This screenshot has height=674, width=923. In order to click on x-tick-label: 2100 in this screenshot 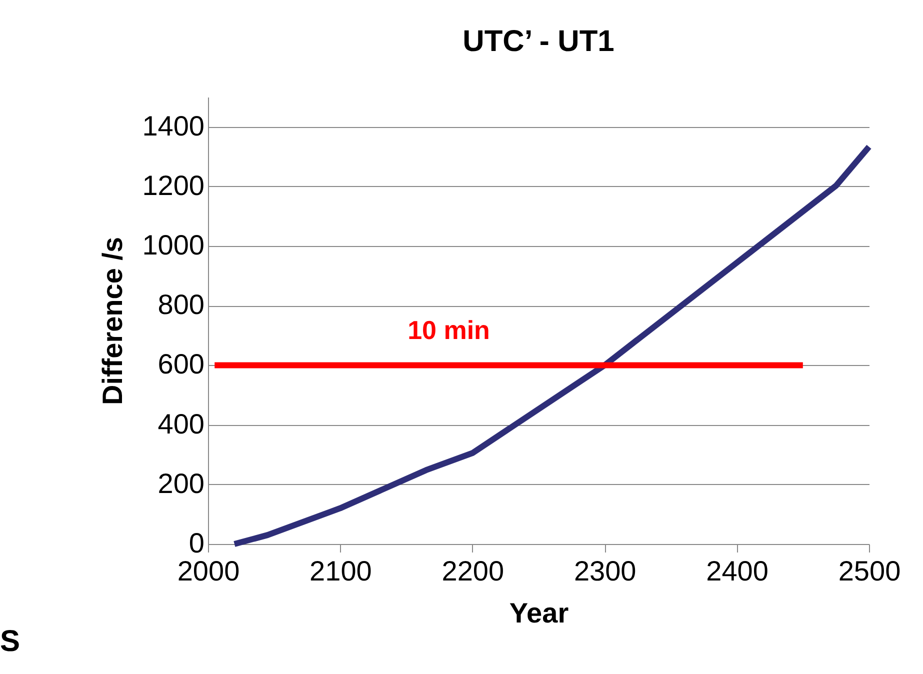, I will do `click(341, 571)`.